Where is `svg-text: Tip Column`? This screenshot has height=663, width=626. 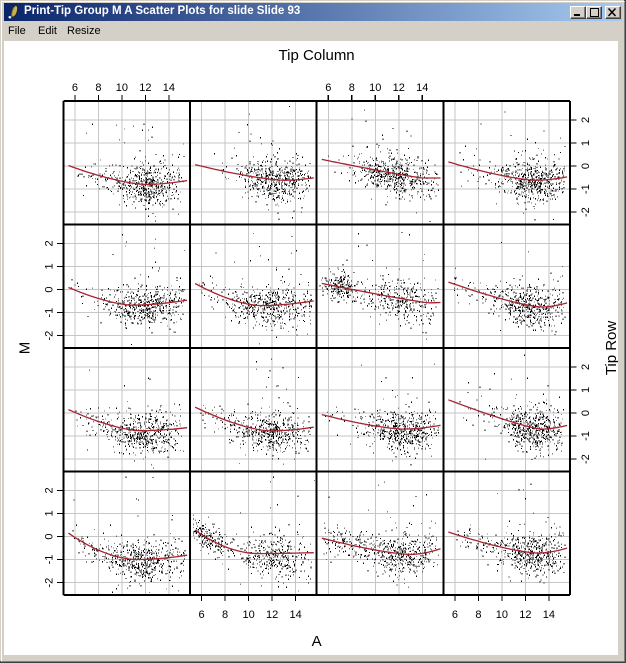 svg-text: Tip Column is located at coordinates (317, 55).